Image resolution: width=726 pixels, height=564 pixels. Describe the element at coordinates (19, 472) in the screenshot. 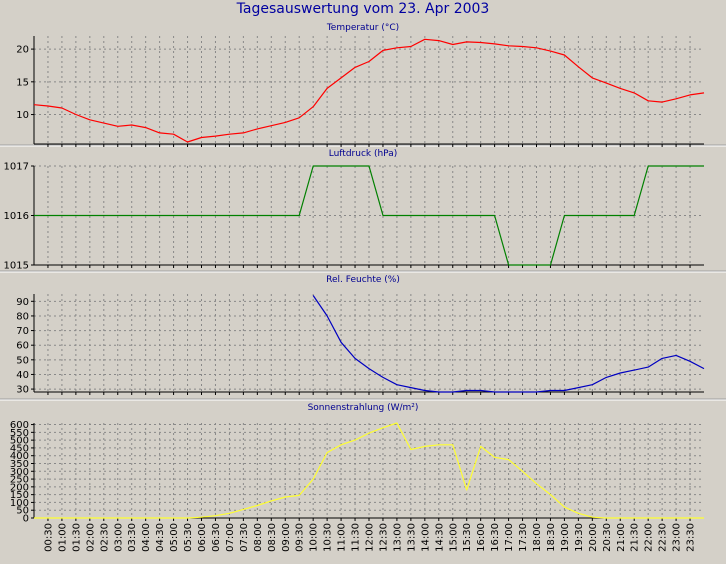

I see `radiation-ytick-label: 300` at that location.